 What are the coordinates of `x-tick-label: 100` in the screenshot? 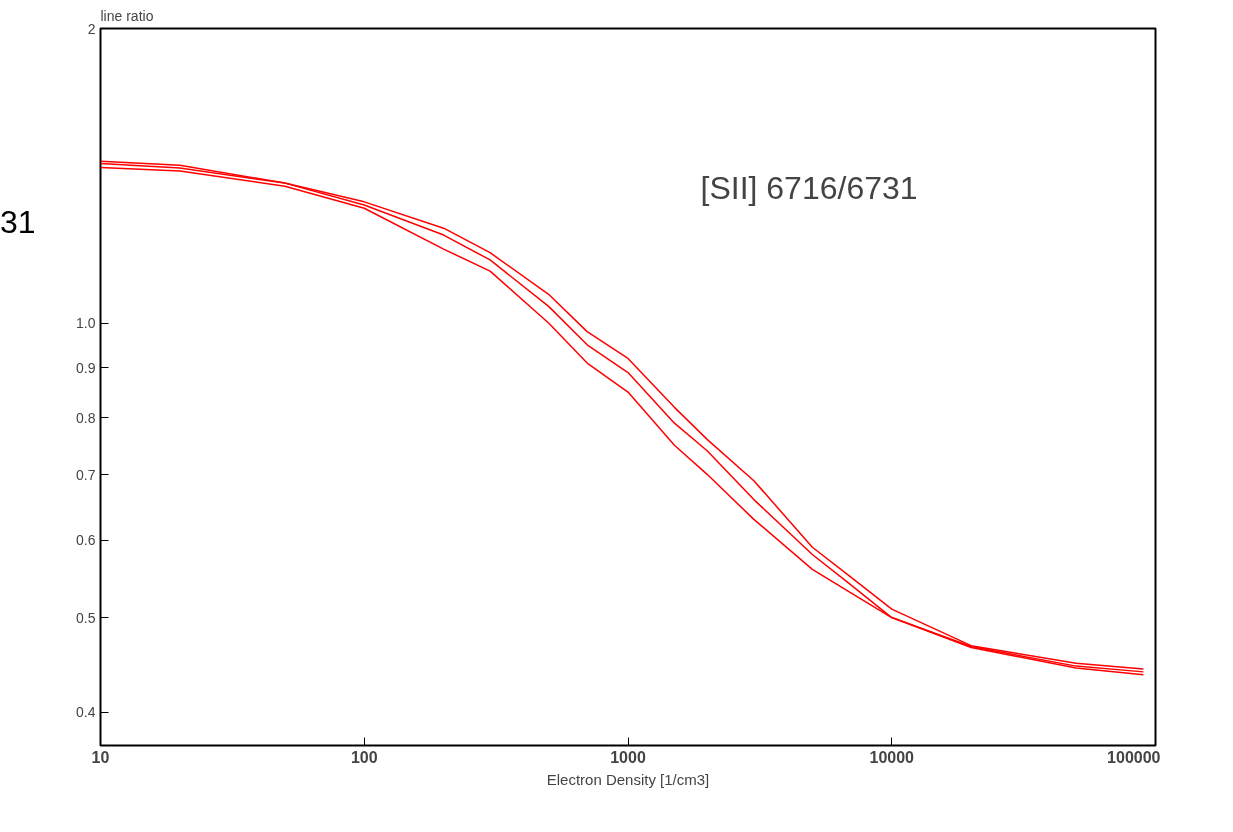 It's located at (364, 757).